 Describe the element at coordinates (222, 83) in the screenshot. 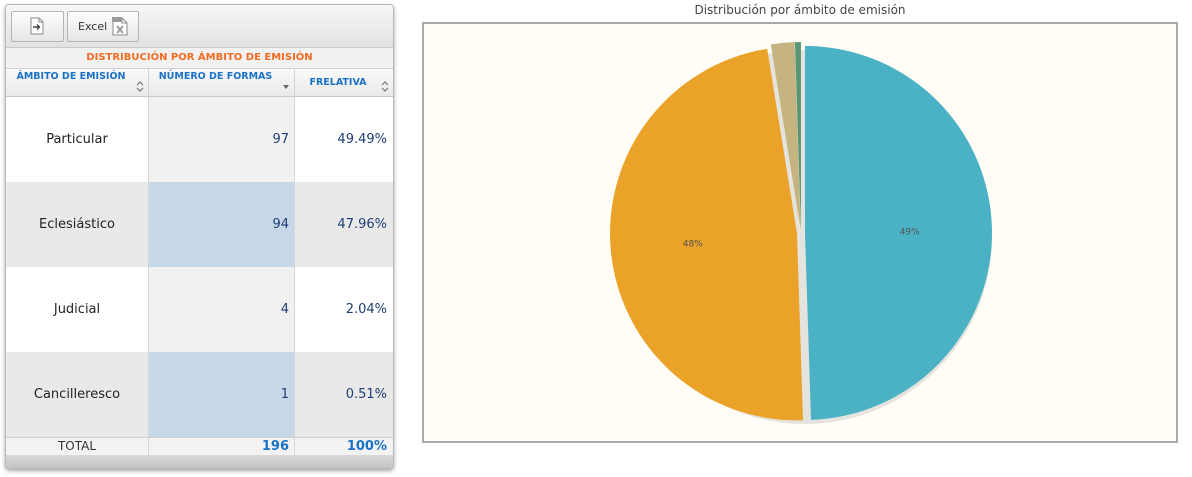

I see `column-header-numero: NÚMERO DE FORMAS` at that location.